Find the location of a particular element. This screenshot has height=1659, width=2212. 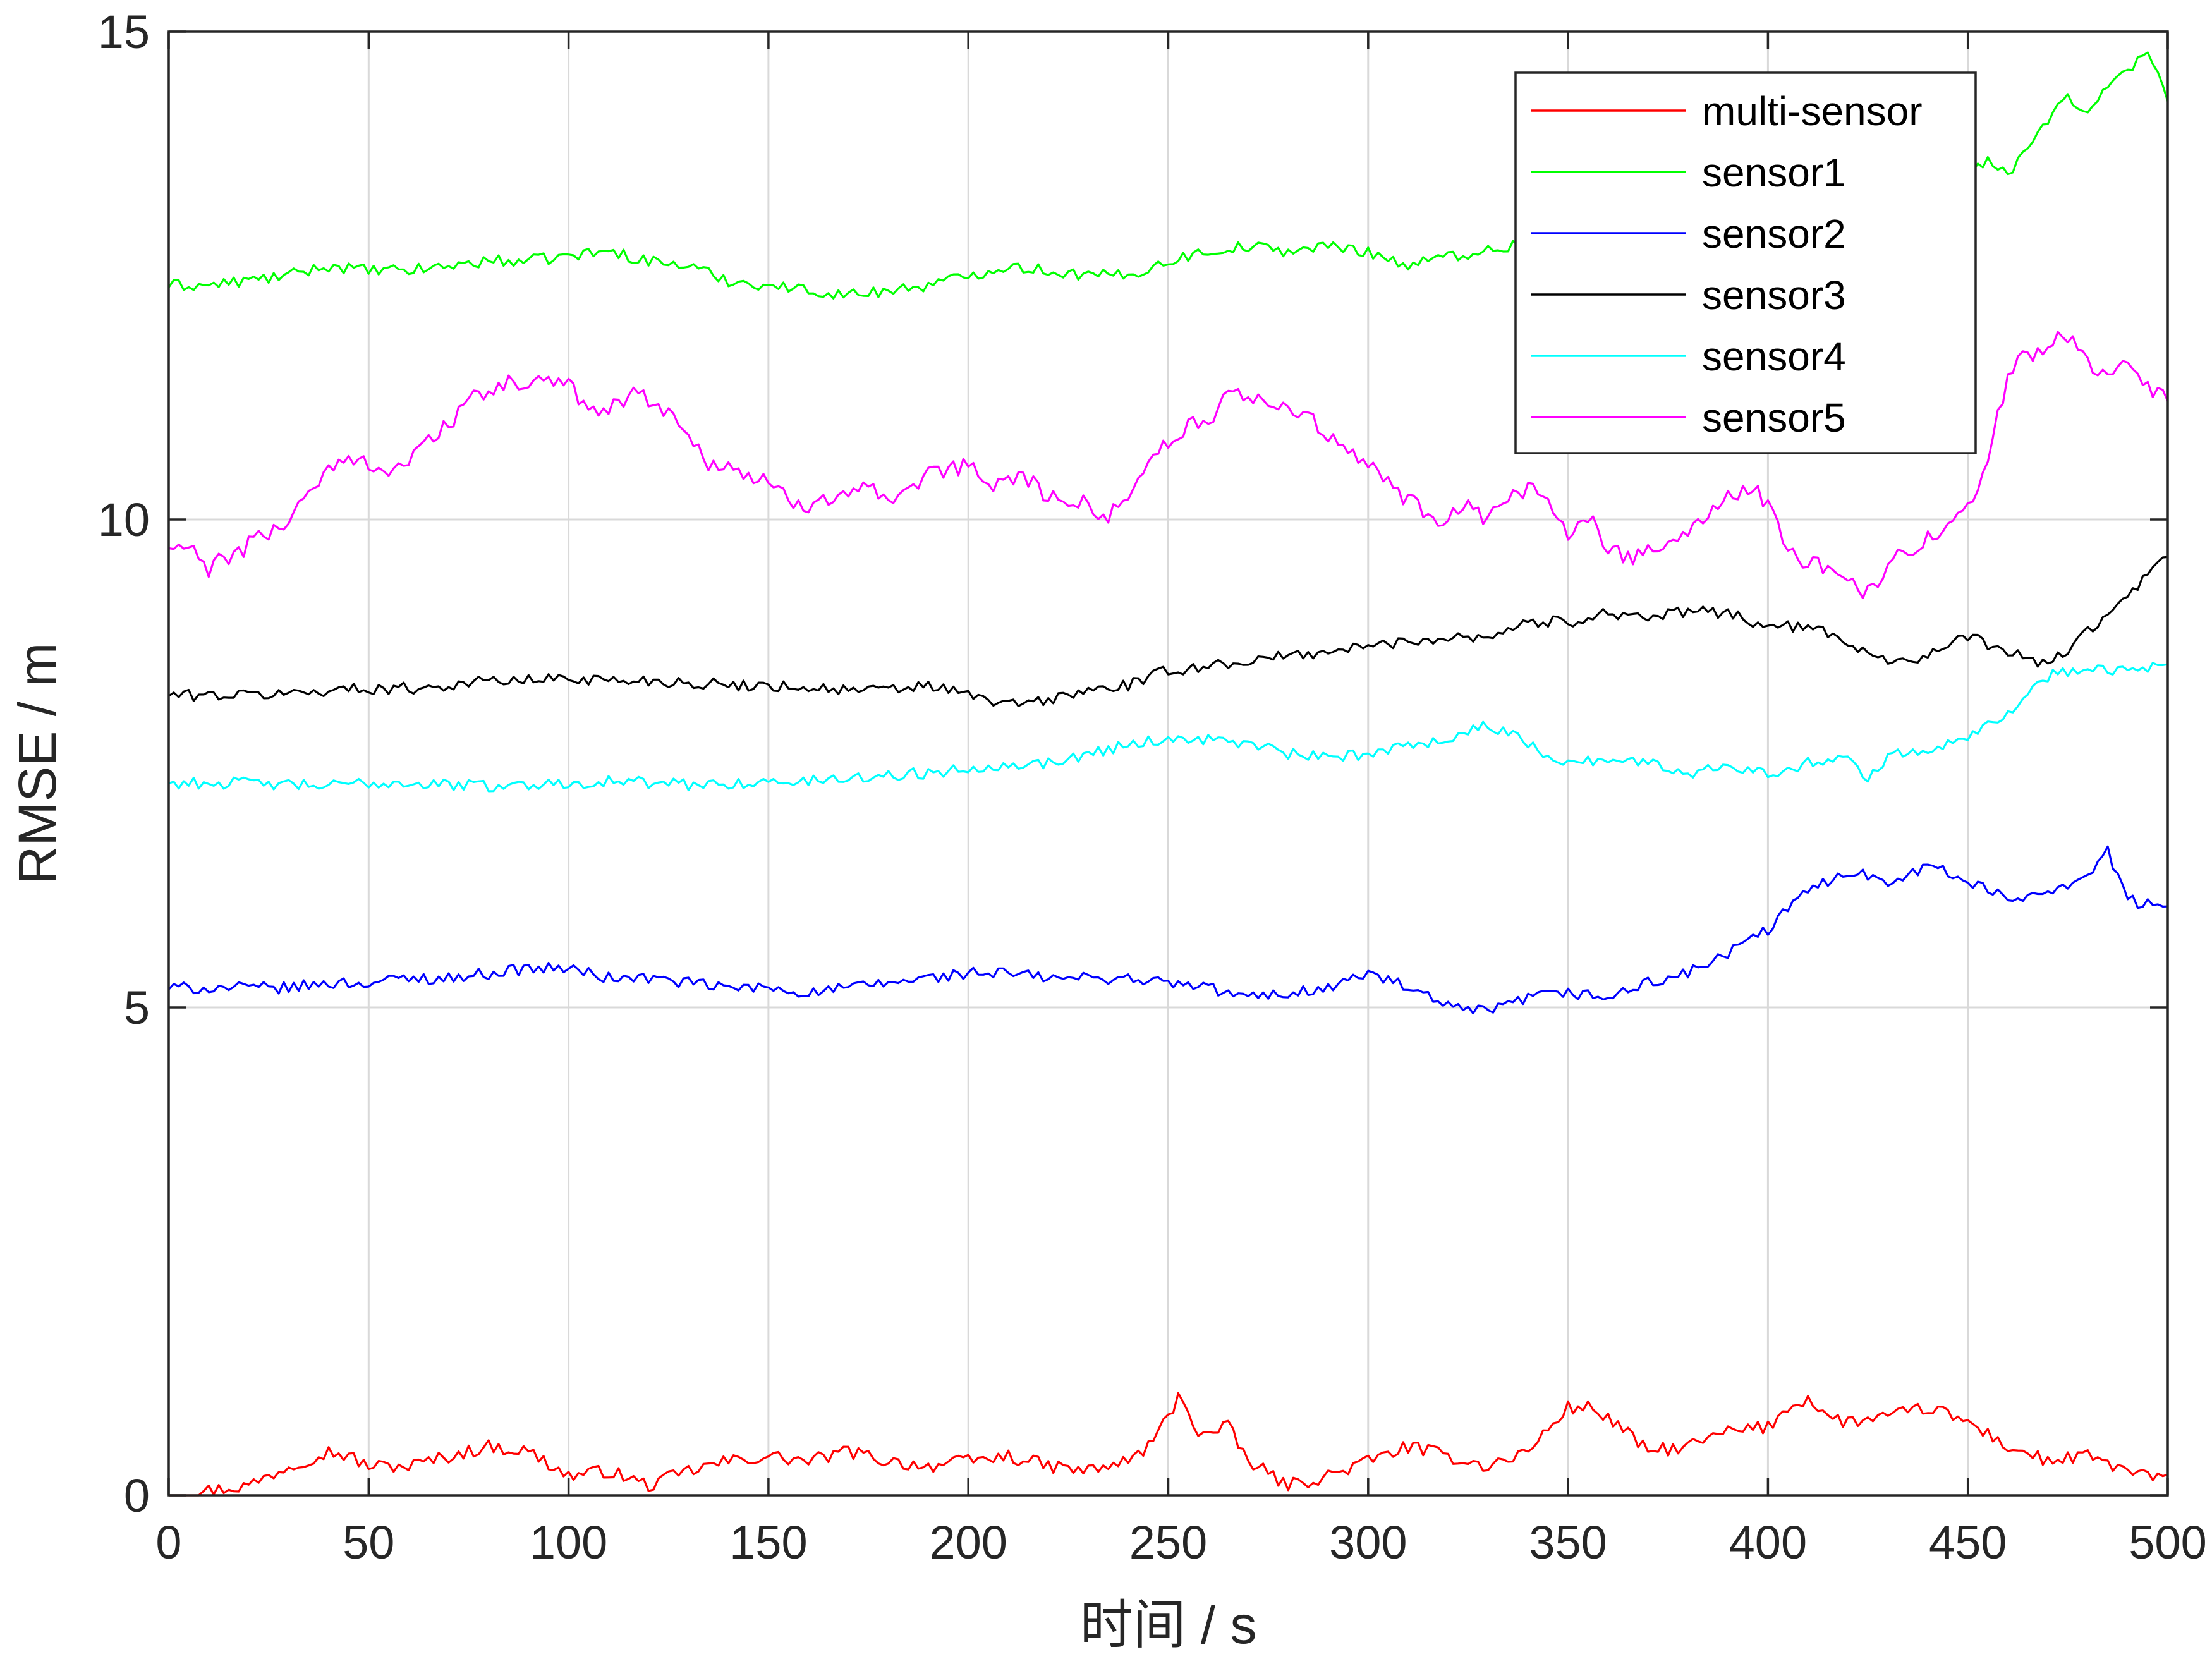

x-tick-label: 450 is located at coordinates (1968, 1542).